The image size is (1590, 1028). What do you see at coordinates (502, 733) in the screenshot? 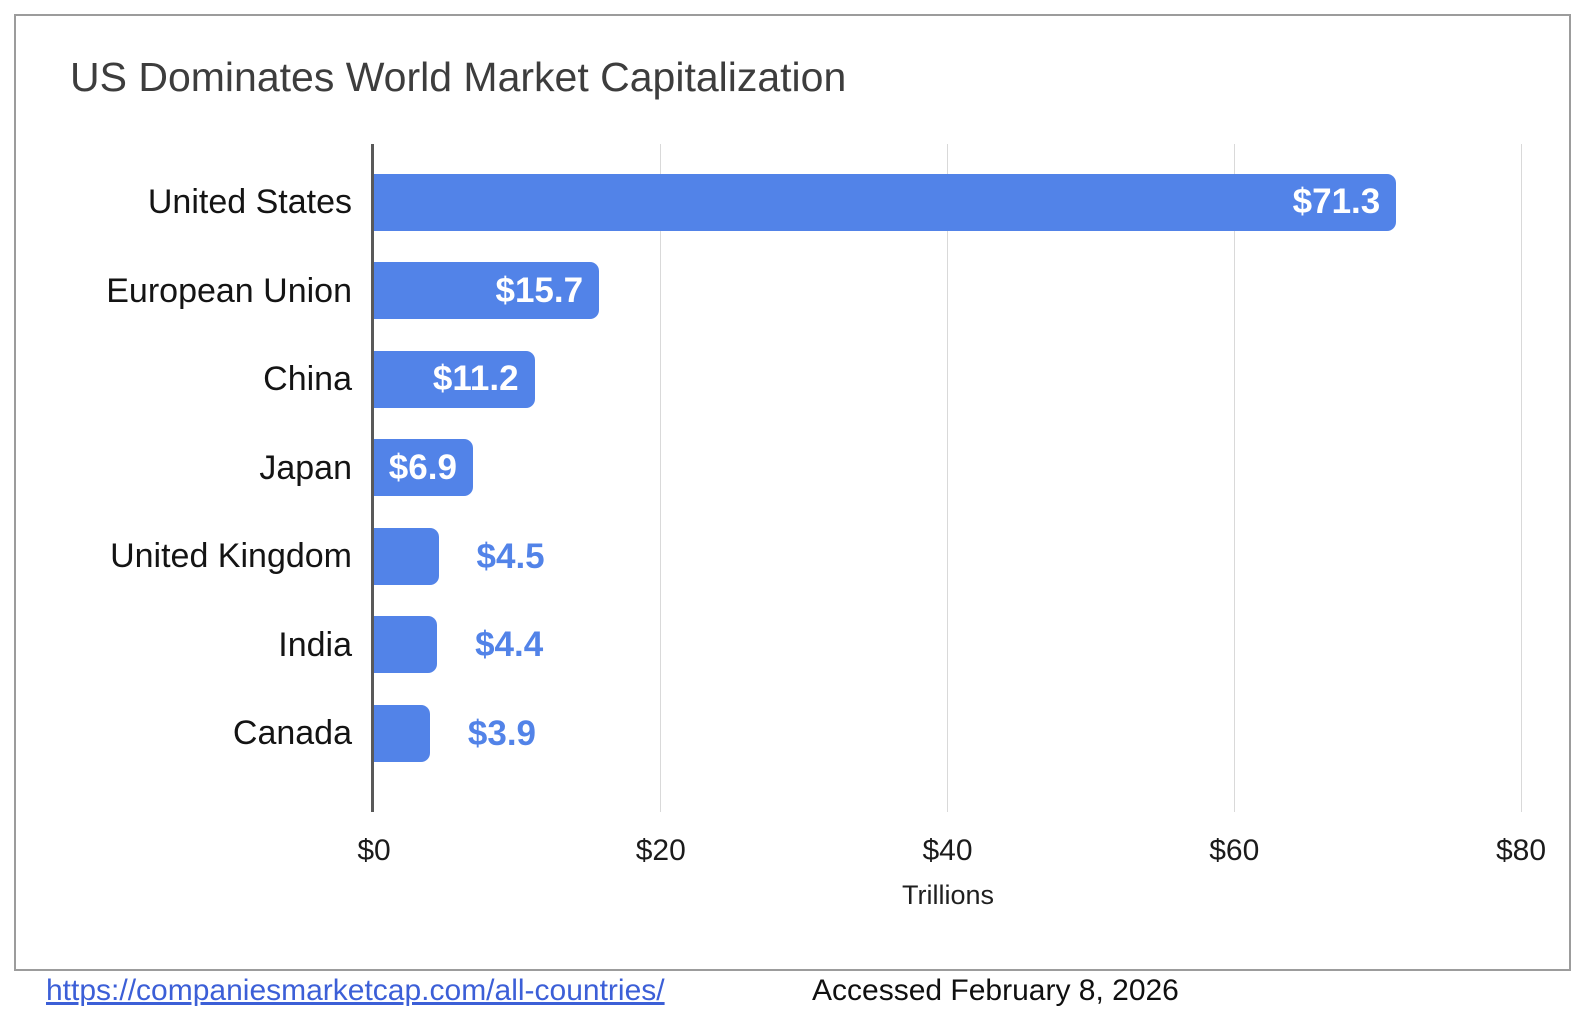
I see `value-label: $3.9` at bounding box center [502, 733].